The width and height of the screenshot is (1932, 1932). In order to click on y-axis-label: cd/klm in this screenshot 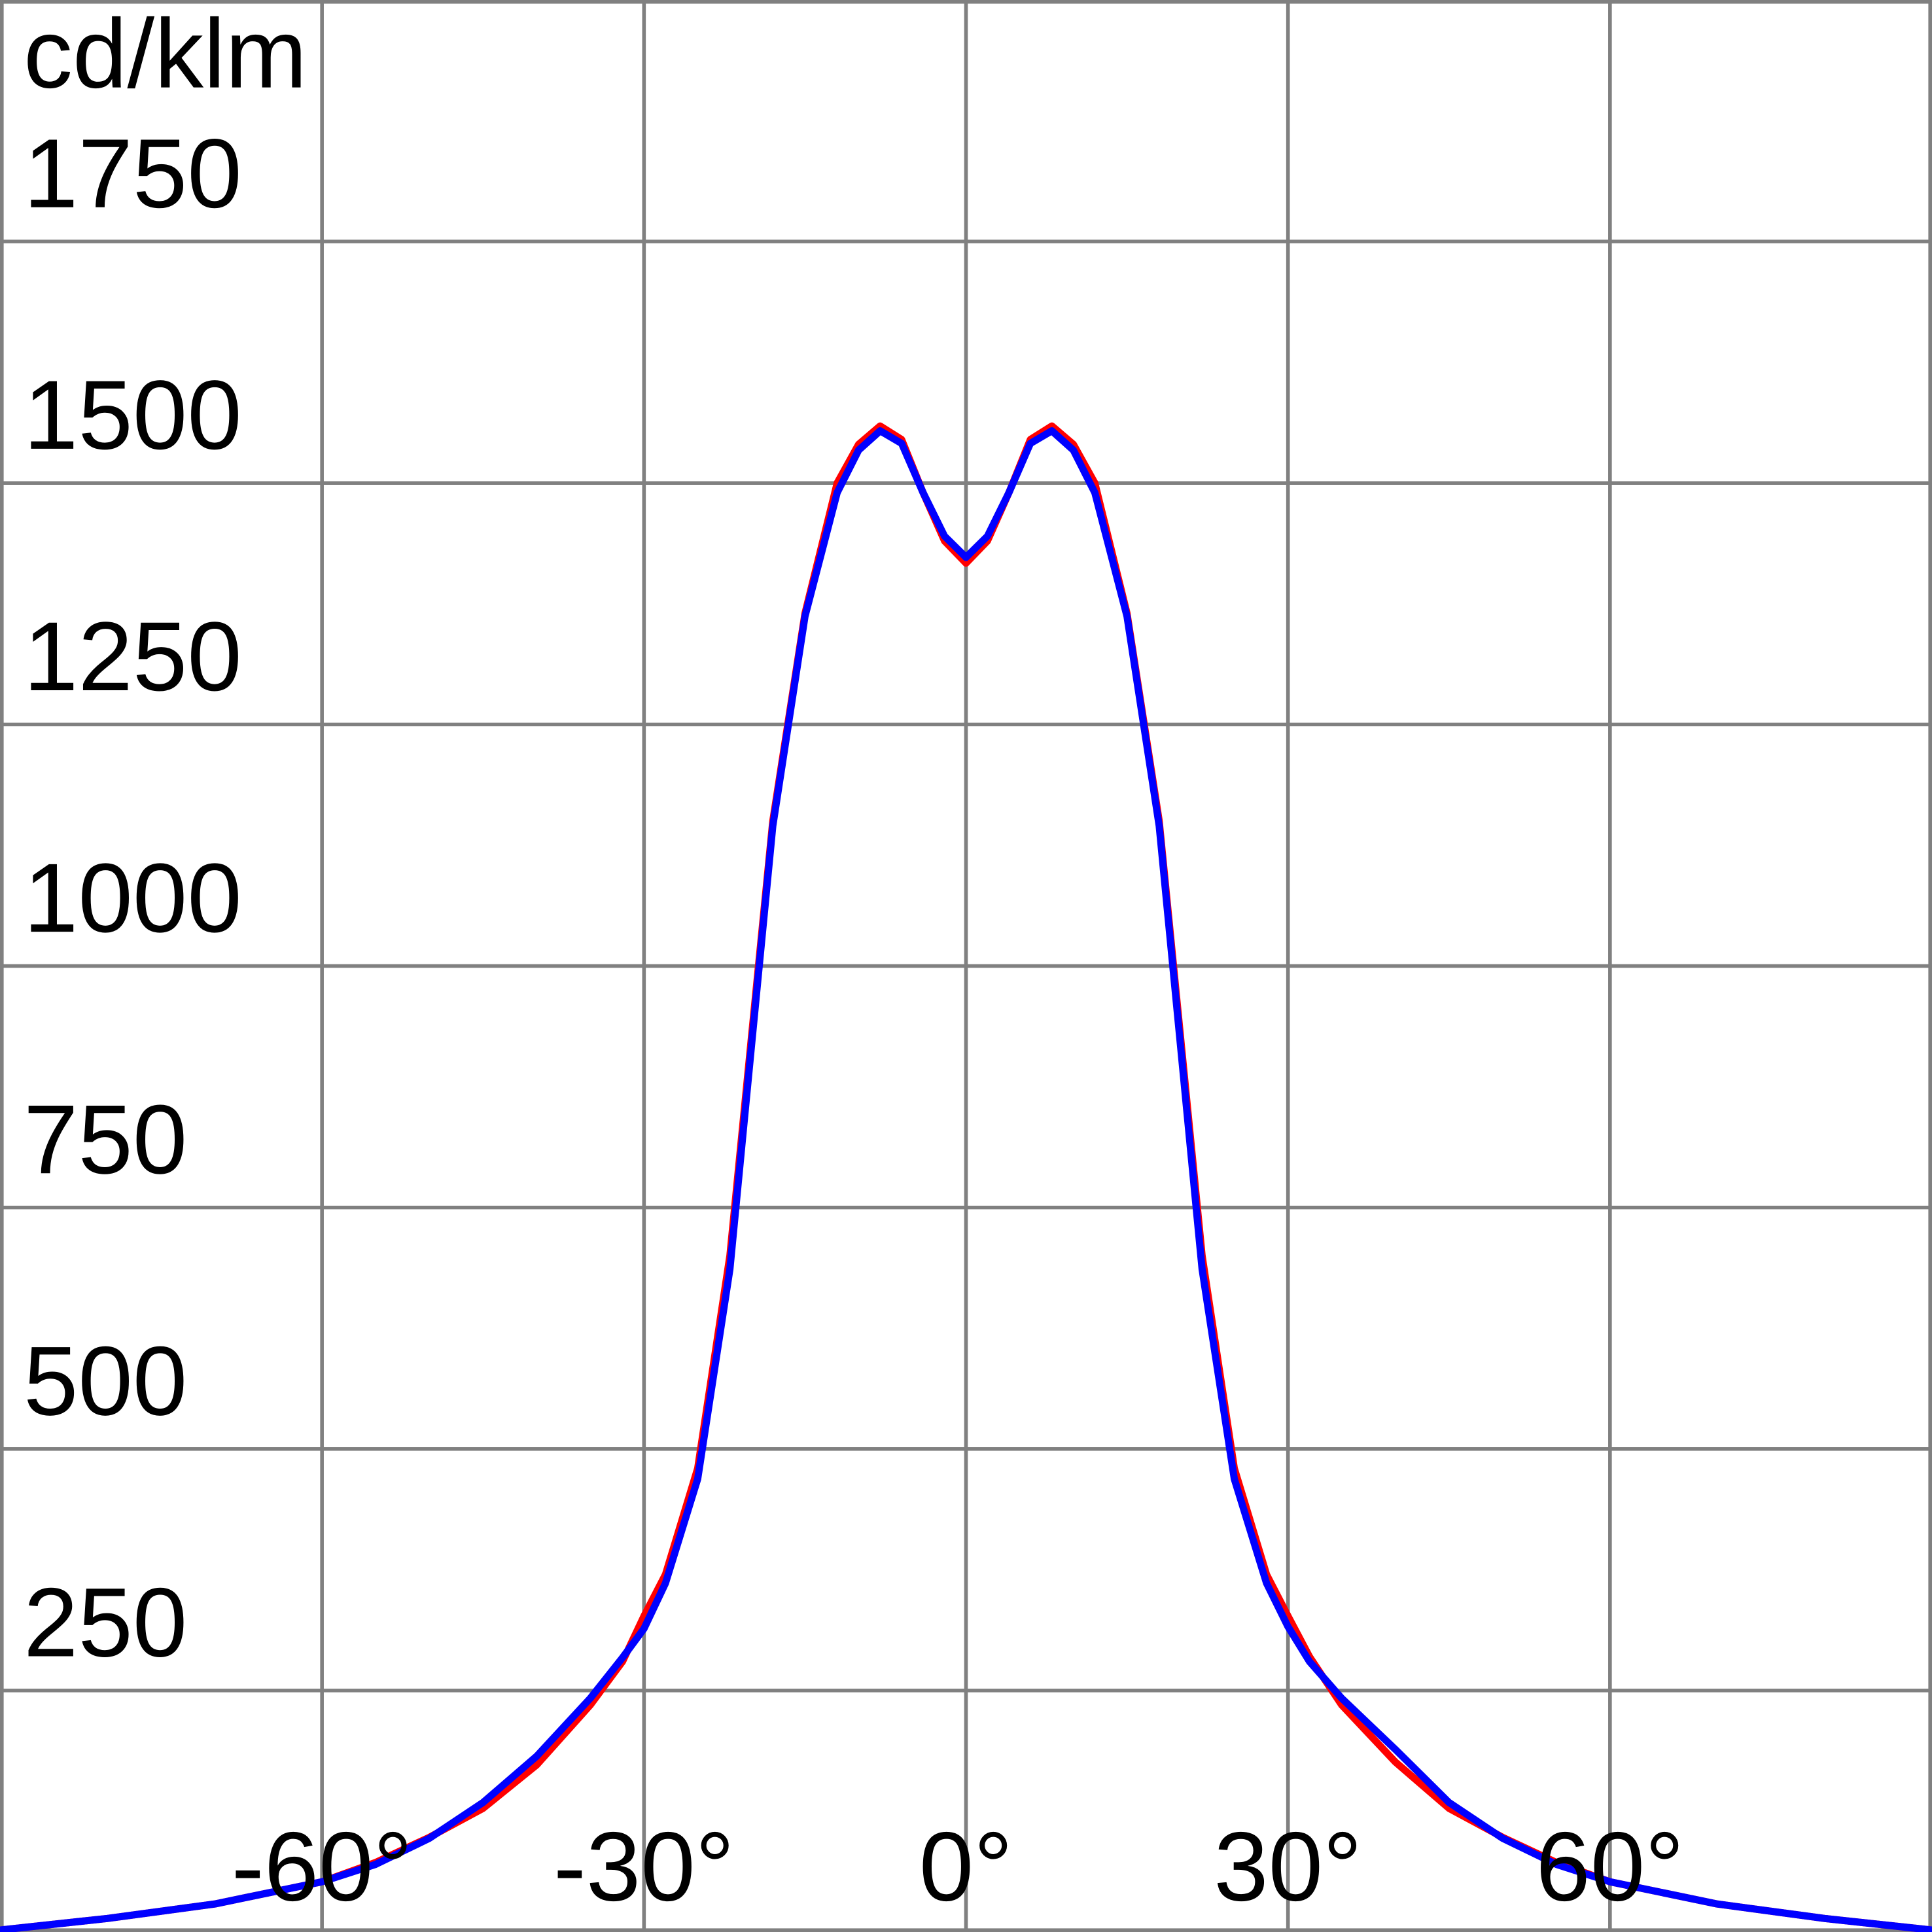, I will do `click(165, 54)`.